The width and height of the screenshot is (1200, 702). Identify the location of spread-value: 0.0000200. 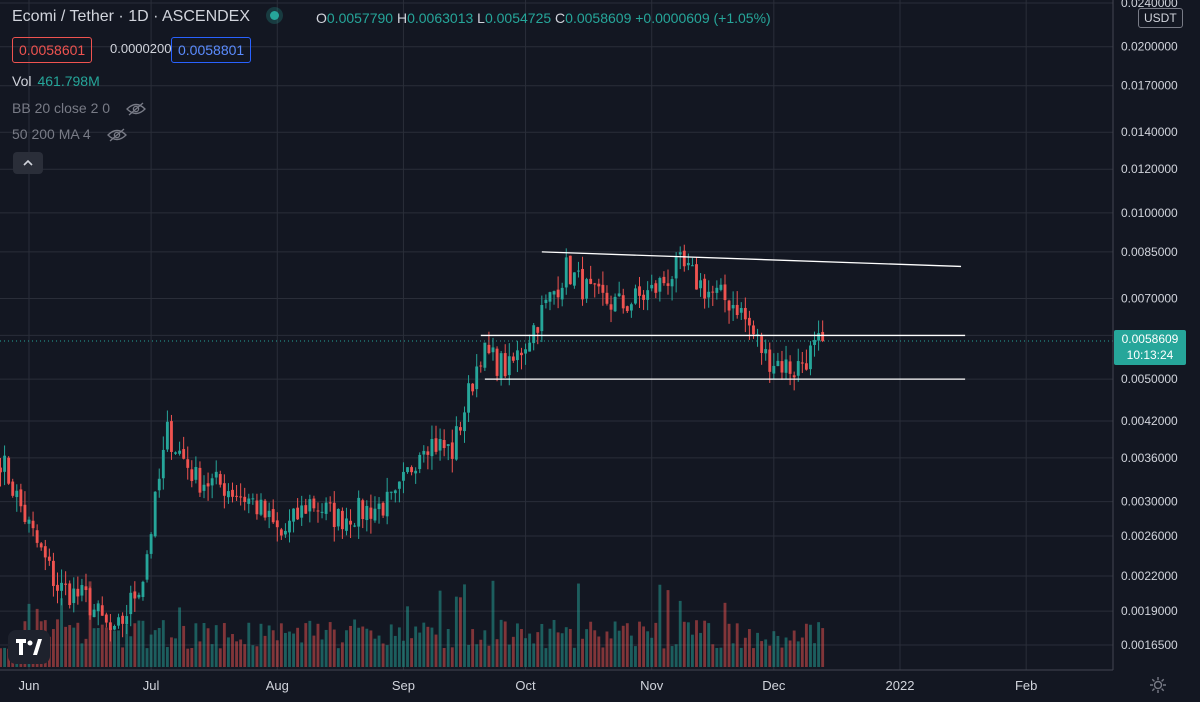
(141, 48).